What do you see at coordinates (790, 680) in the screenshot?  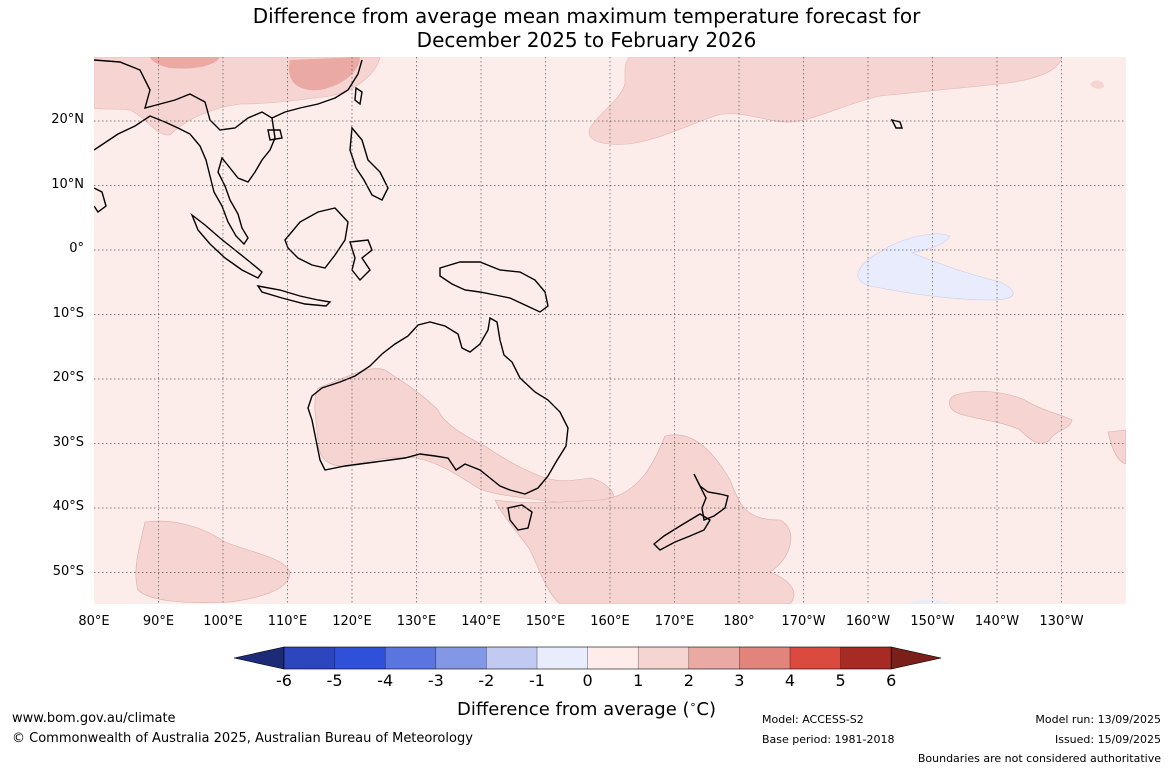 I see `colorbar-tick-label: 4` at bounding box center [790, 680].